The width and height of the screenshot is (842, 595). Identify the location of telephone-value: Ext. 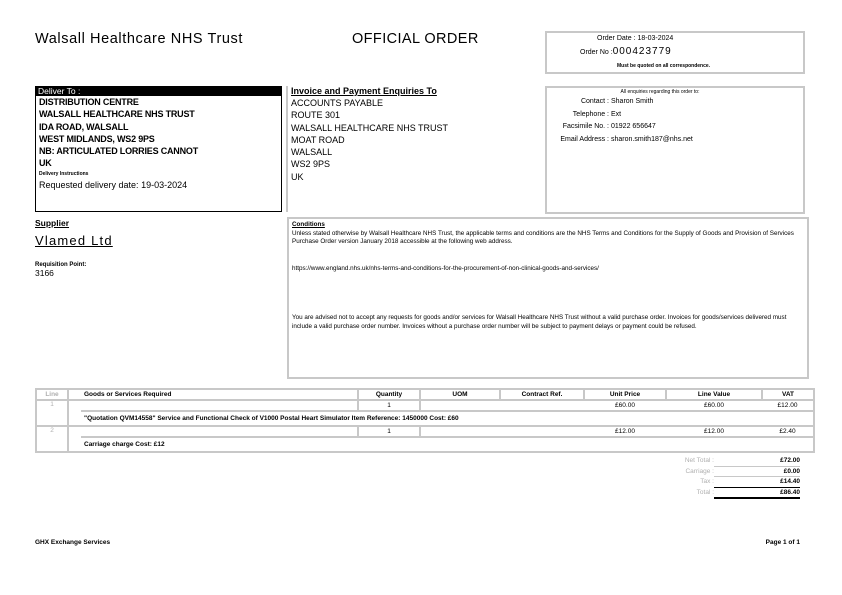
(616, 114).